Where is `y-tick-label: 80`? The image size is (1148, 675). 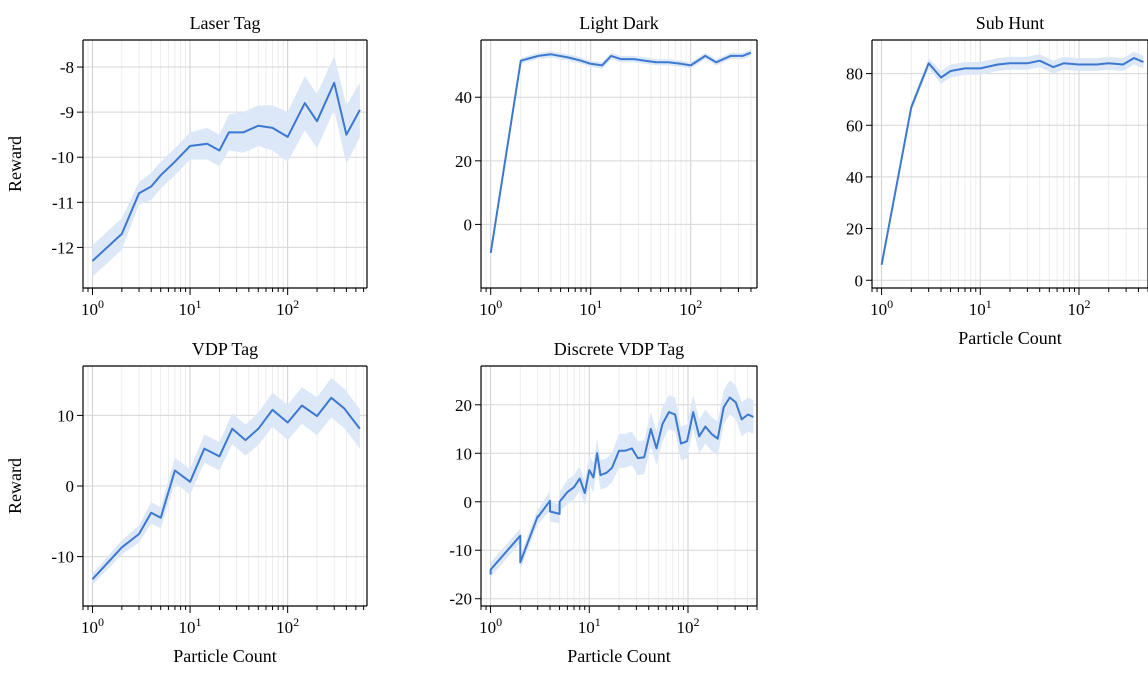 y-tick-label: 80 is located at coordinates (854, 74).